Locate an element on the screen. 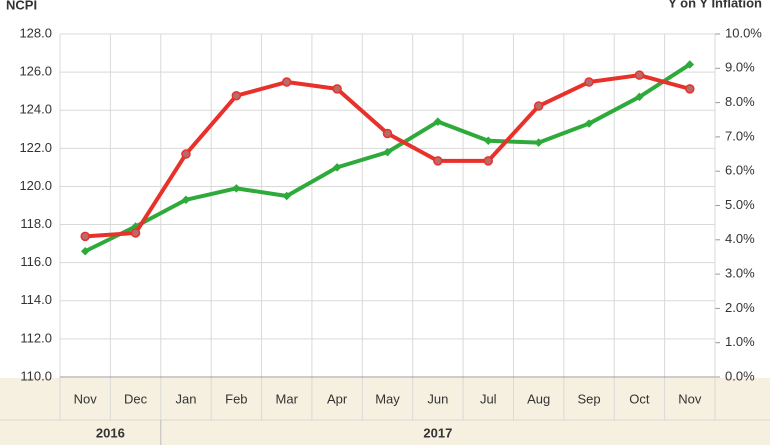  x-tick-label: Oct is located at coordinates (639, 398).